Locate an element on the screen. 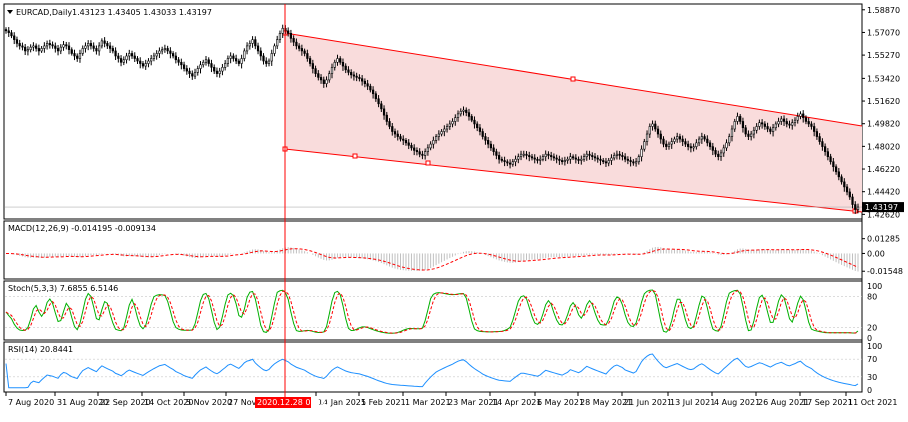 The height and width of the screenshot is (422, 908). rsi-tick-label: 100 is located at coordinates (874, 346).